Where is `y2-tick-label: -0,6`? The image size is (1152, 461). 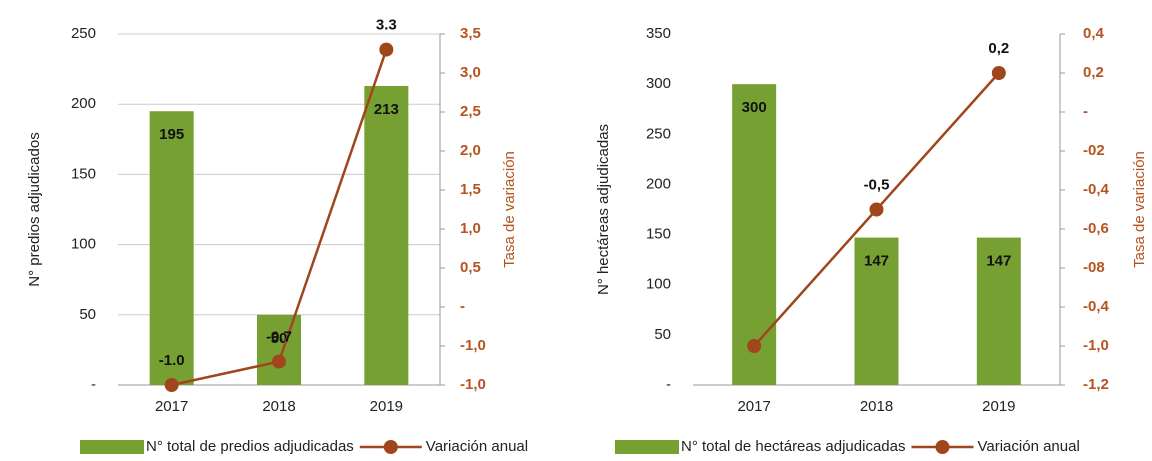 y2-tick-label: -0,6 is located at coordinates (1096, 228).